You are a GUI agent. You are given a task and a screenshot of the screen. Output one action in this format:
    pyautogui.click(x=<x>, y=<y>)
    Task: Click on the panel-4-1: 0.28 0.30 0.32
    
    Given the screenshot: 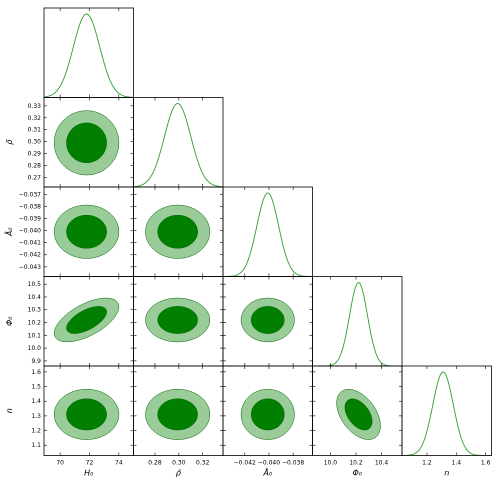 What is the action you would take?
    pyautogui.click(x=178, y=416)
    